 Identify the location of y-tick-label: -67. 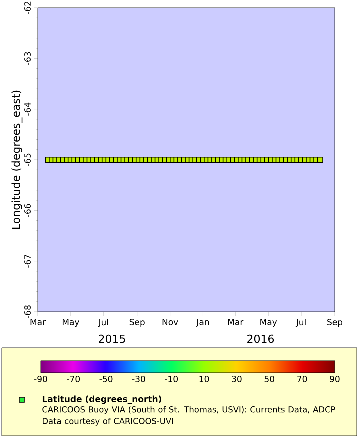
(27, 261).